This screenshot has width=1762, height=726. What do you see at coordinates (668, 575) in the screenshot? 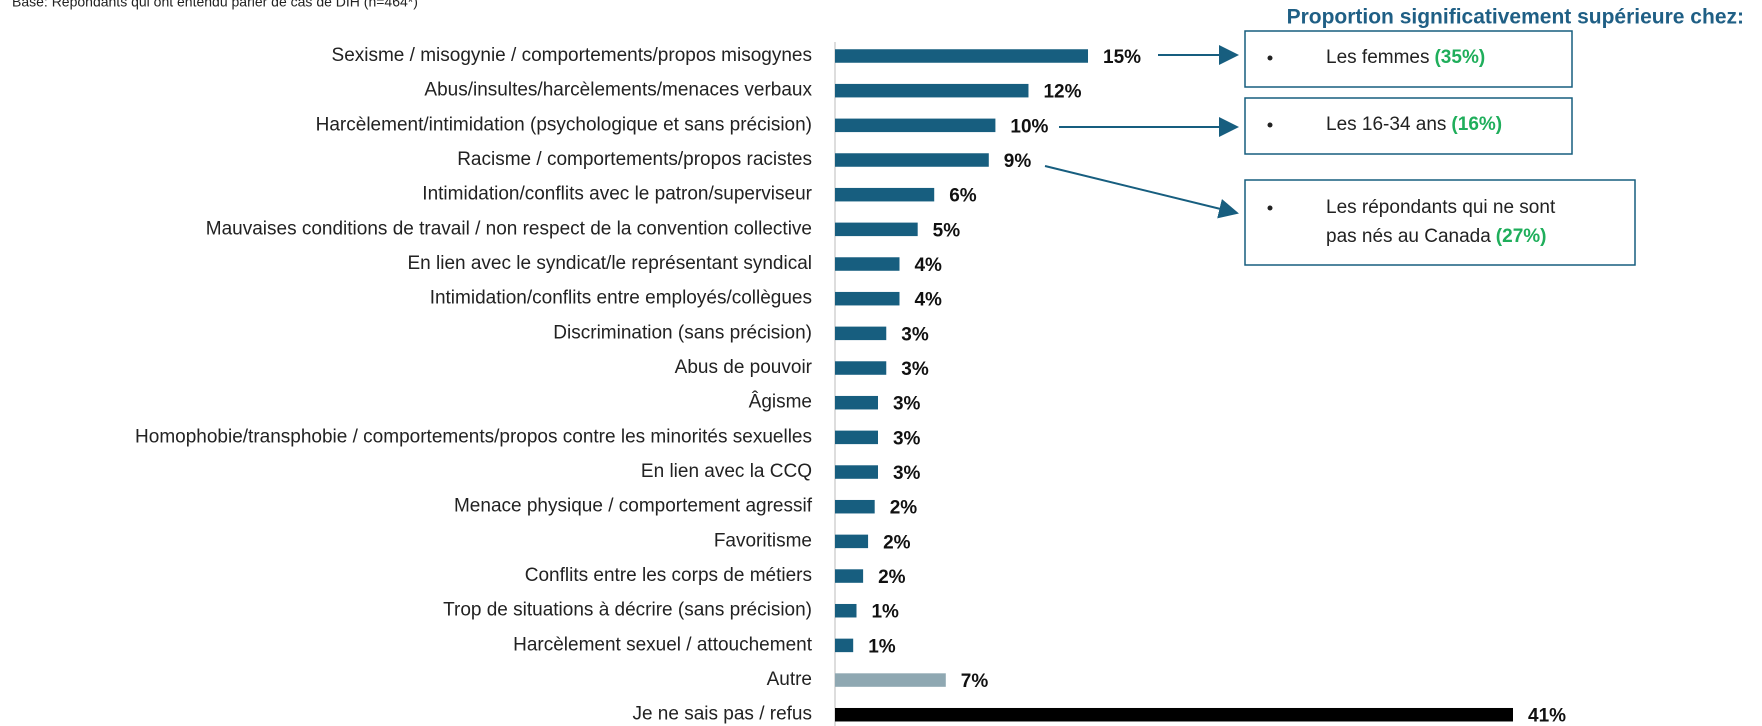
I see `category-label: Conflits entre les corps de métiers` at bounding box center [668, 575].